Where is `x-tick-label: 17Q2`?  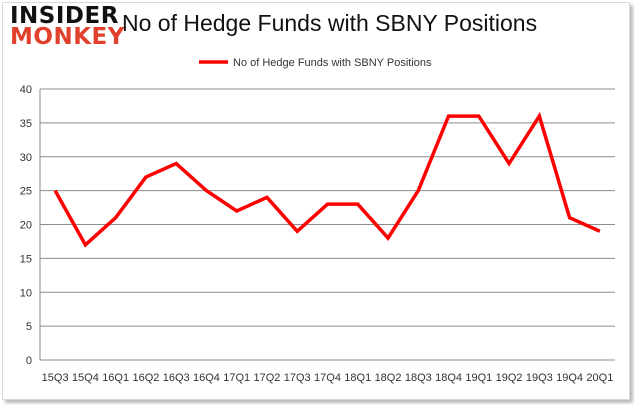
x-tick-label: 17Q2 is located at coordinates (267, 378).